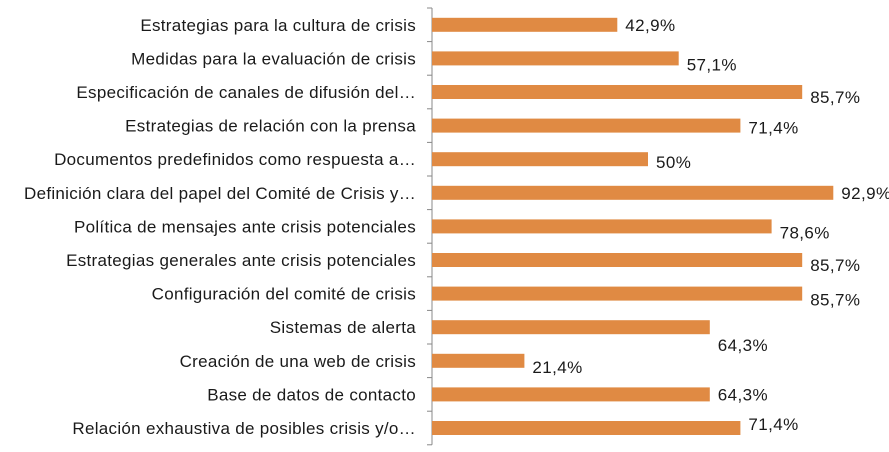  What do you see at coordinates (557, 367) in the screenshot?
I see `value-label: 21,4%` at bounding box center [557, 367].